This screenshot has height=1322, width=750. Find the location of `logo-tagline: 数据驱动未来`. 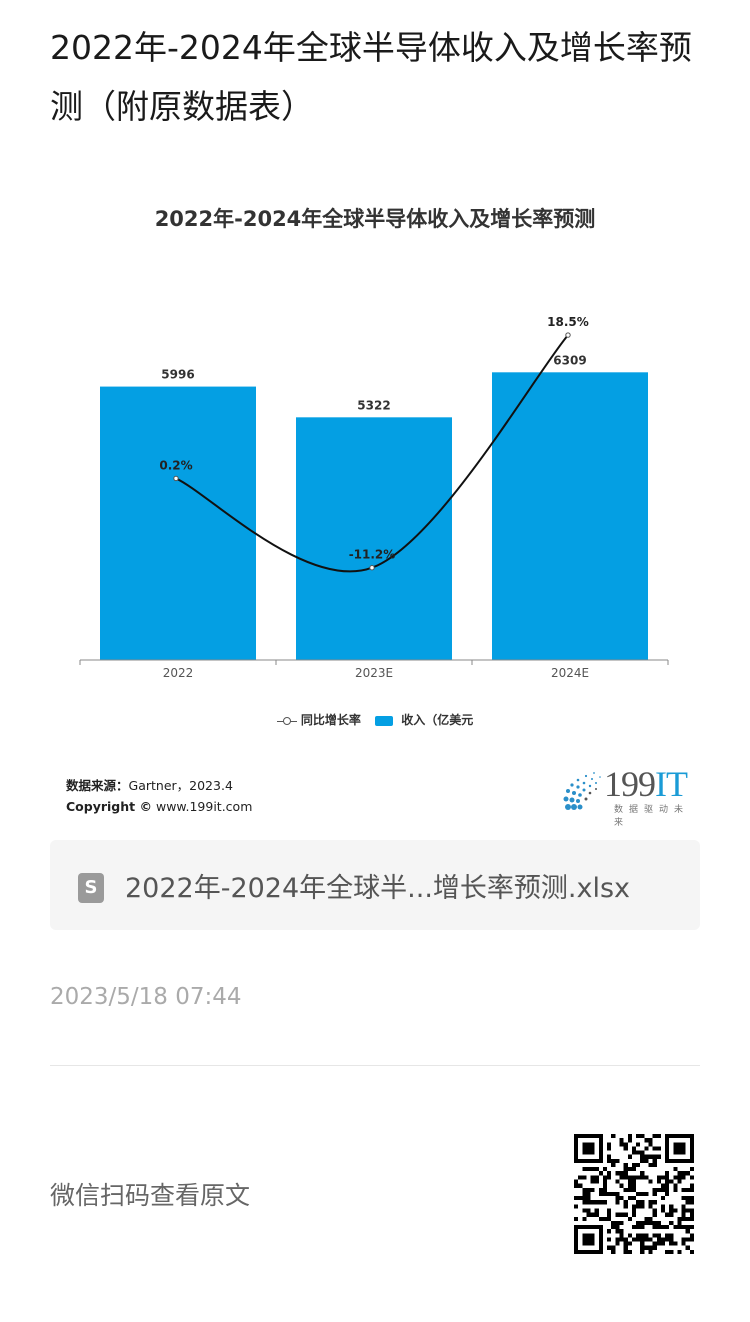

logo-tagline: 数据驱动未来 is located at coordinates (652, 816).